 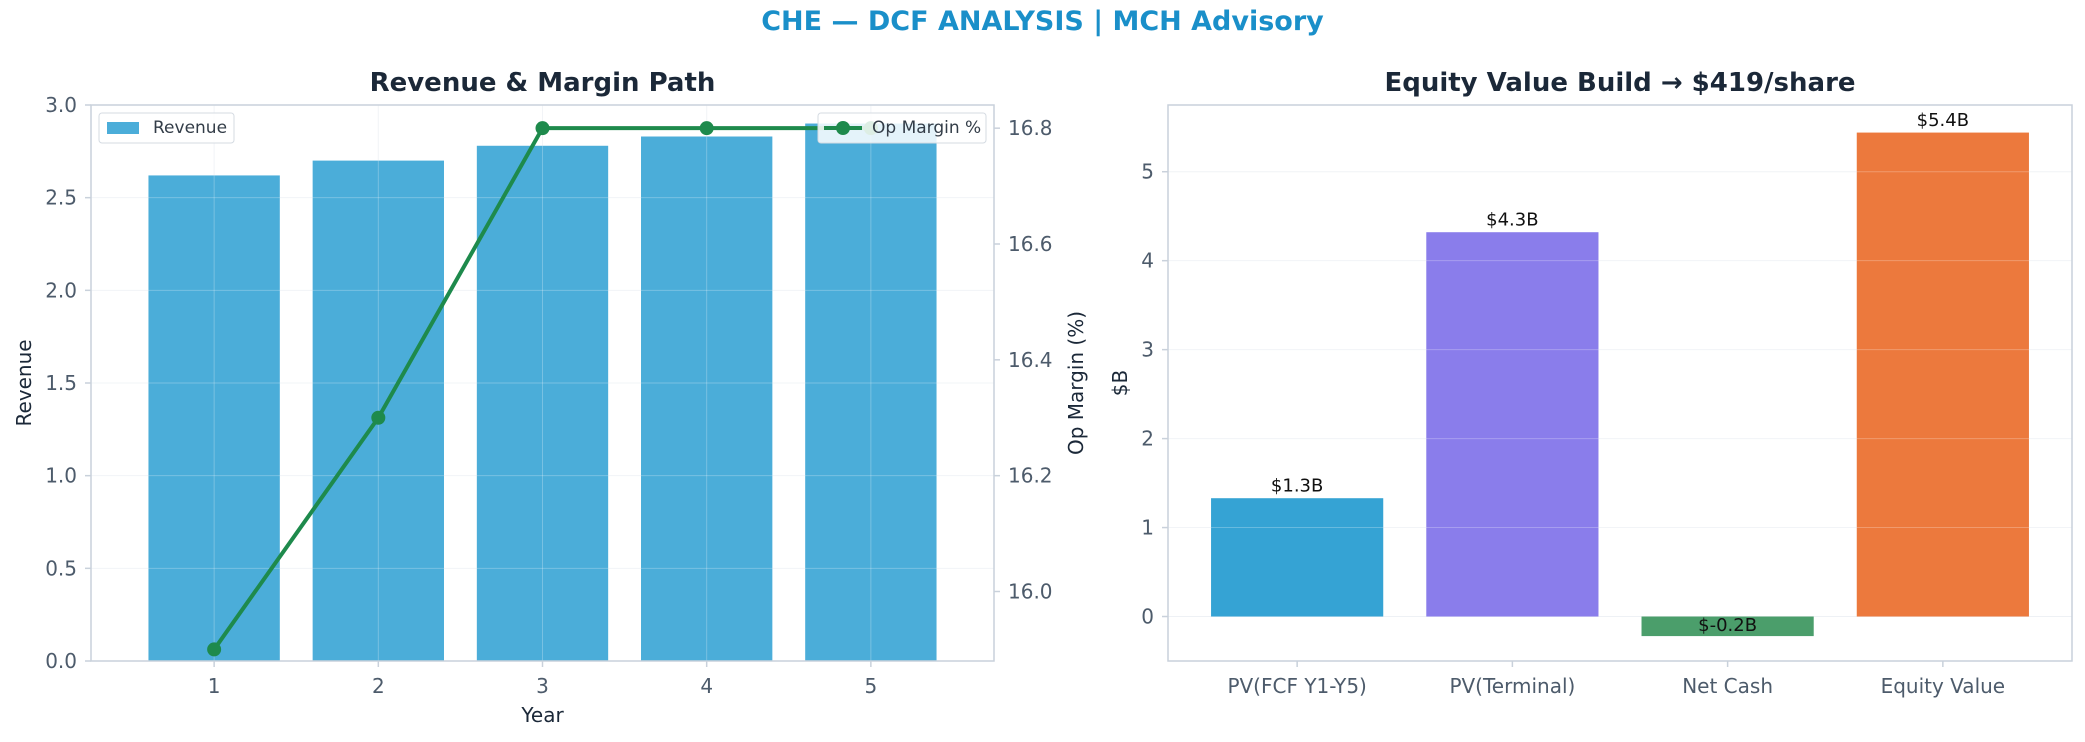 What do you see at coordinates (24, 382) in the screenshot?
I see `revenue-y-axis-label: Revenue` at bounding box center [24, 382].